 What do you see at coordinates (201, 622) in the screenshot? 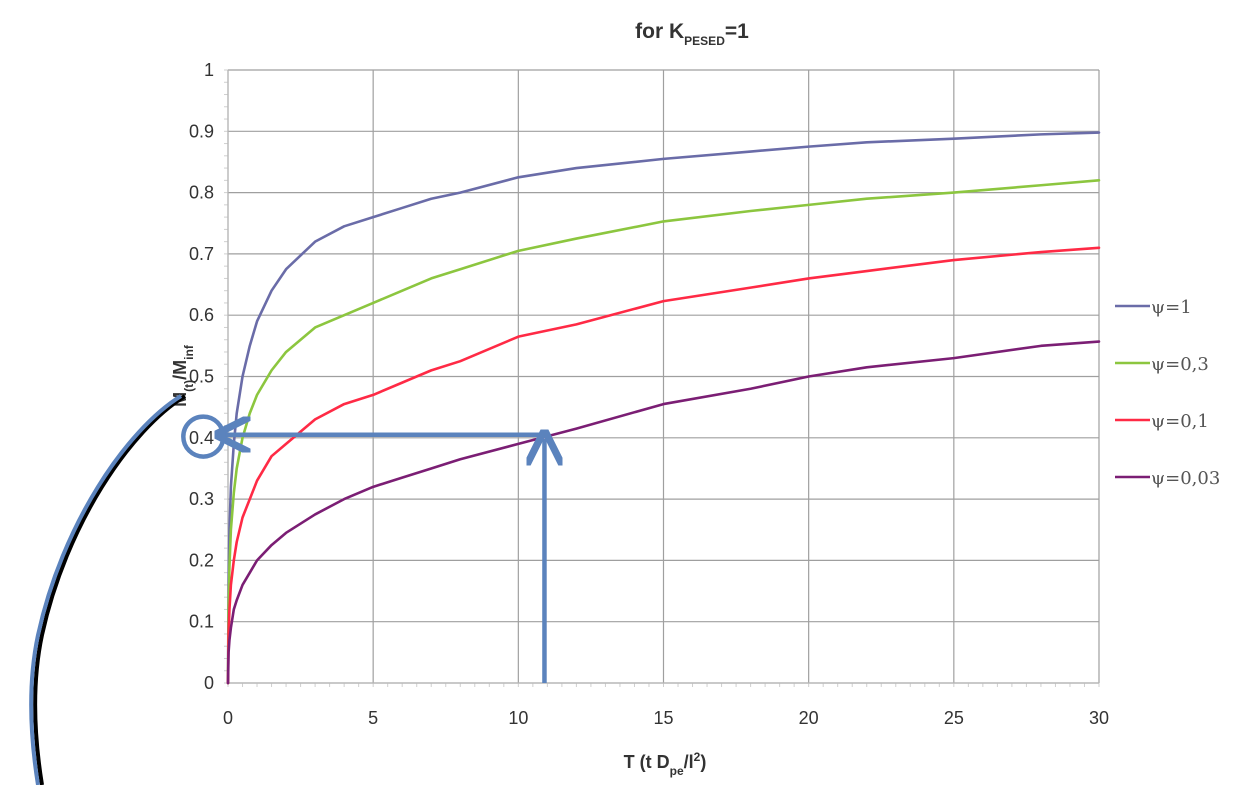
I see `y-tick-label-1: 0.1` at bounding box center [201, 622].